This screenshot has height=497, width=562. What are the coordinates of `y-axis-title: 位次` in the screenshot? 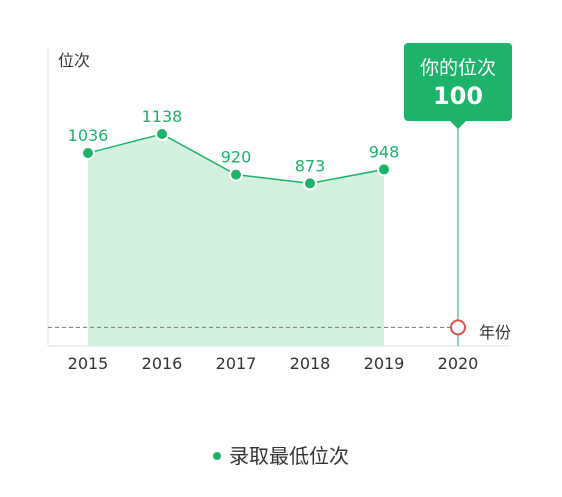 It's located at (74, 60).